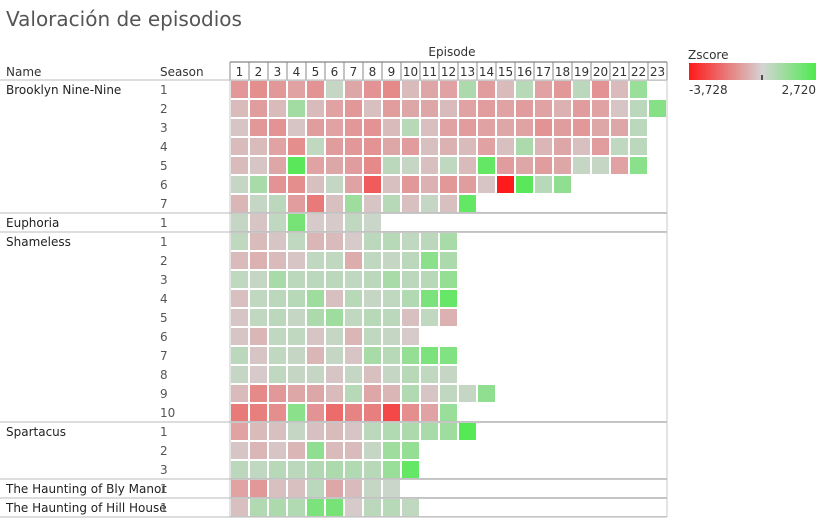  I want to click on episode-label: 17, so click(543, 72).